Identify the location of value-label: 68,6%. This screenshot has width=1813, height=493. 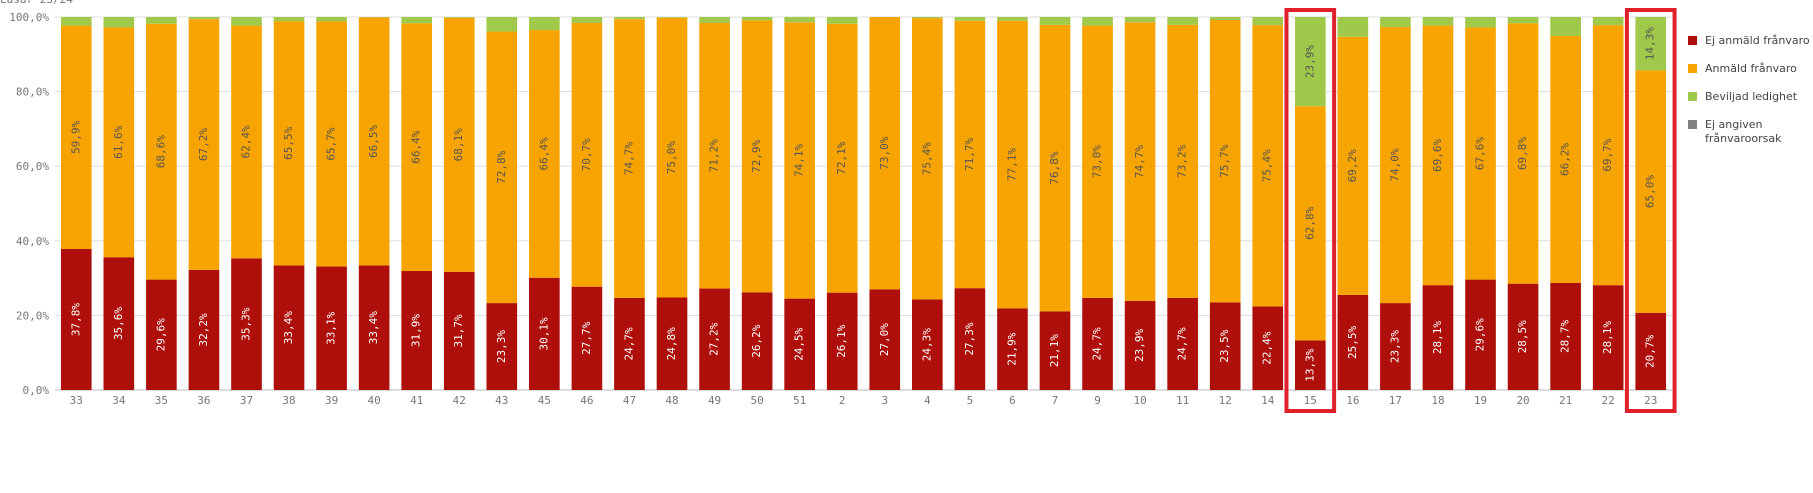
(160, 151).